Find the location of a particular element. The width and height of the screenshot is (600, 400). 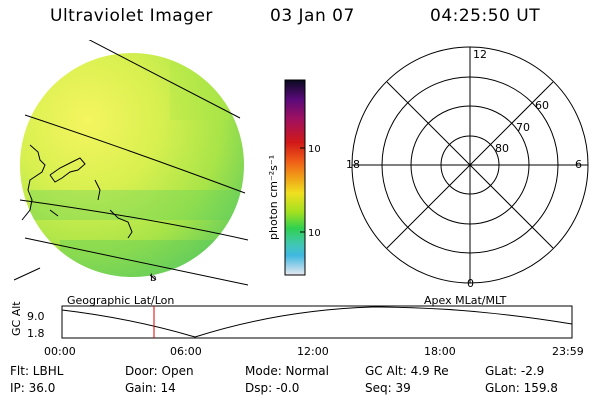

info-gcalt: GC Alt: 4.9 Re is located at coordinates (407, 371).